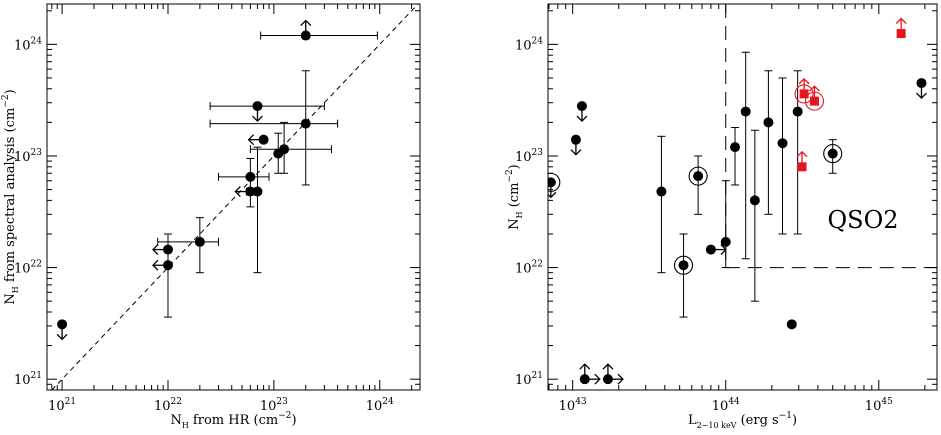 The height and width of the screenshot is (435, 941). I want to click on x-tick-label: 1043, so click(573, 405).